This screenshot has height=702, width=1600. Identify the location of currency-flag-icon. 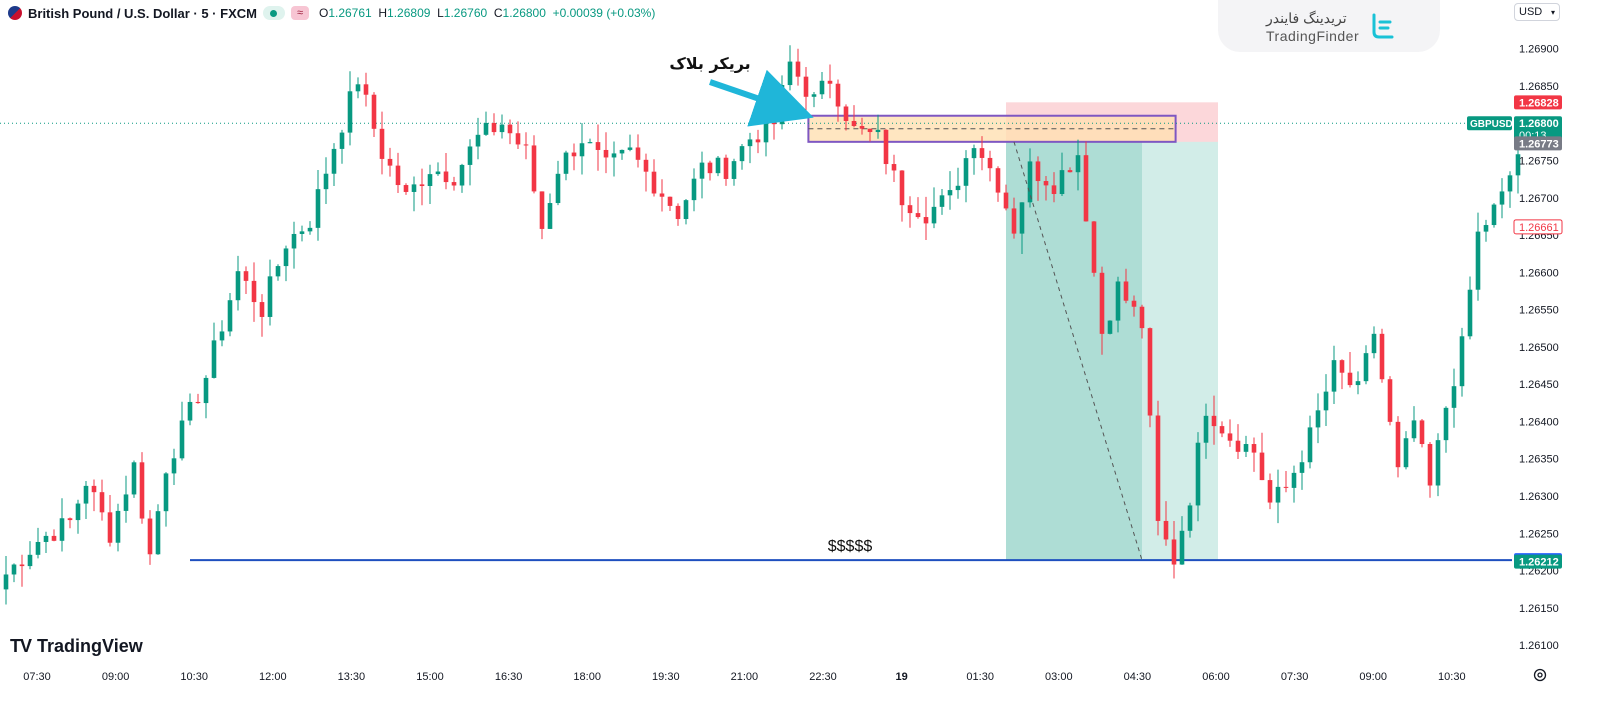
(15, 13).